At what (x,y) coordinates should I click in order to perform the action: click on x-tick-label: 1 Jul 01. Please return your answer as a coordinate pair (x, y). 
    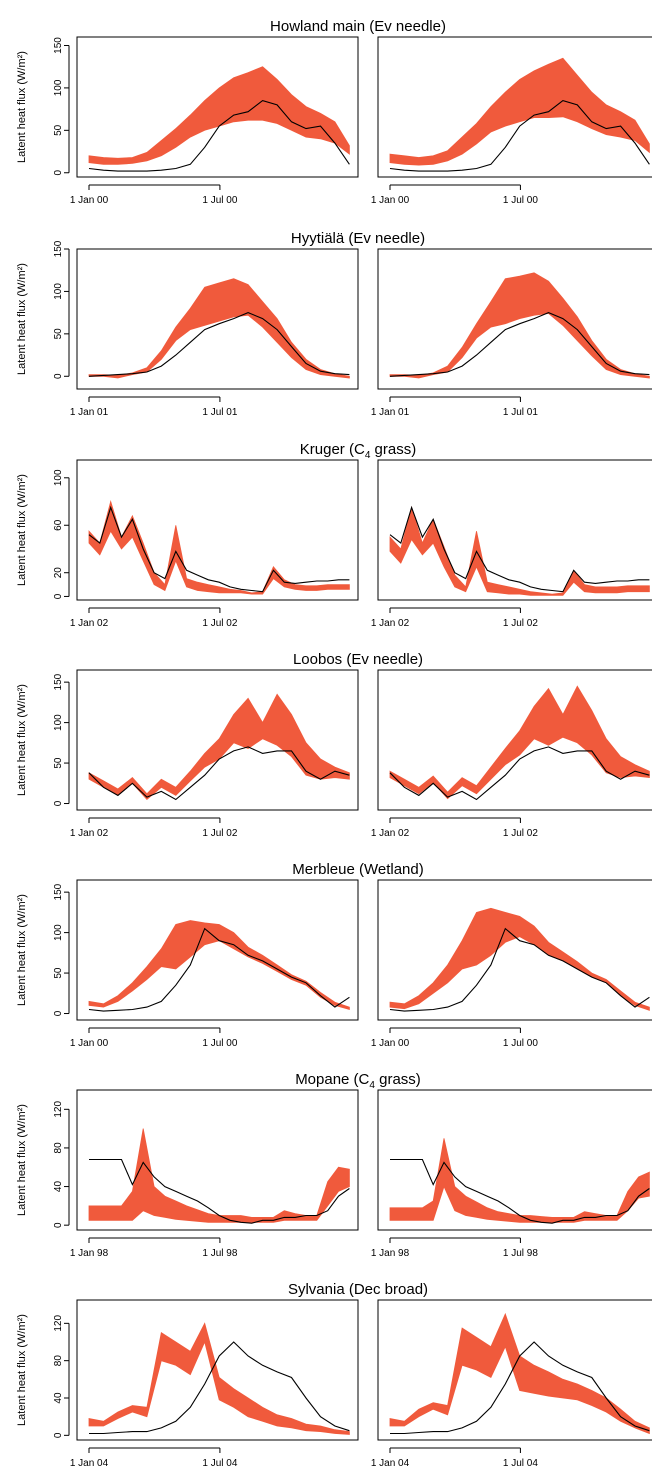
    Looking at the image, I should click on (520, 412).